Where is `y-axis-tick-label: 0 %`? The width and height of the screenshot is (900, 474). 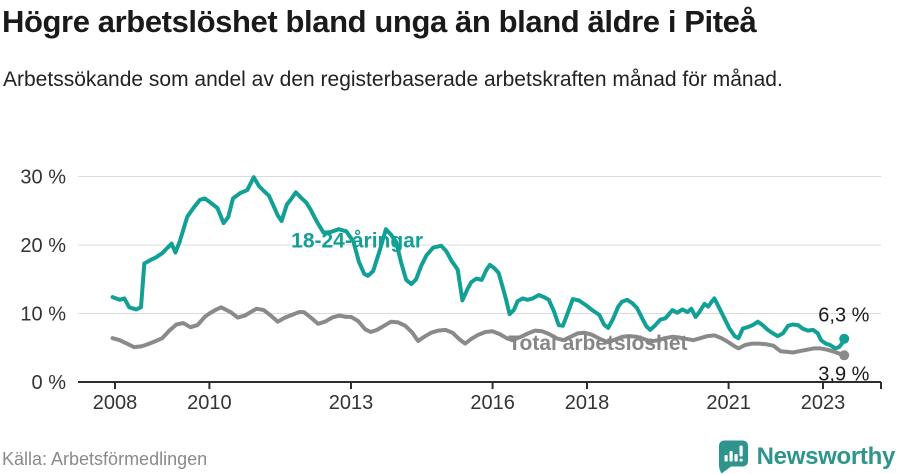 y-axis-tick-label: 0 % is located at coordinates (49, 383).